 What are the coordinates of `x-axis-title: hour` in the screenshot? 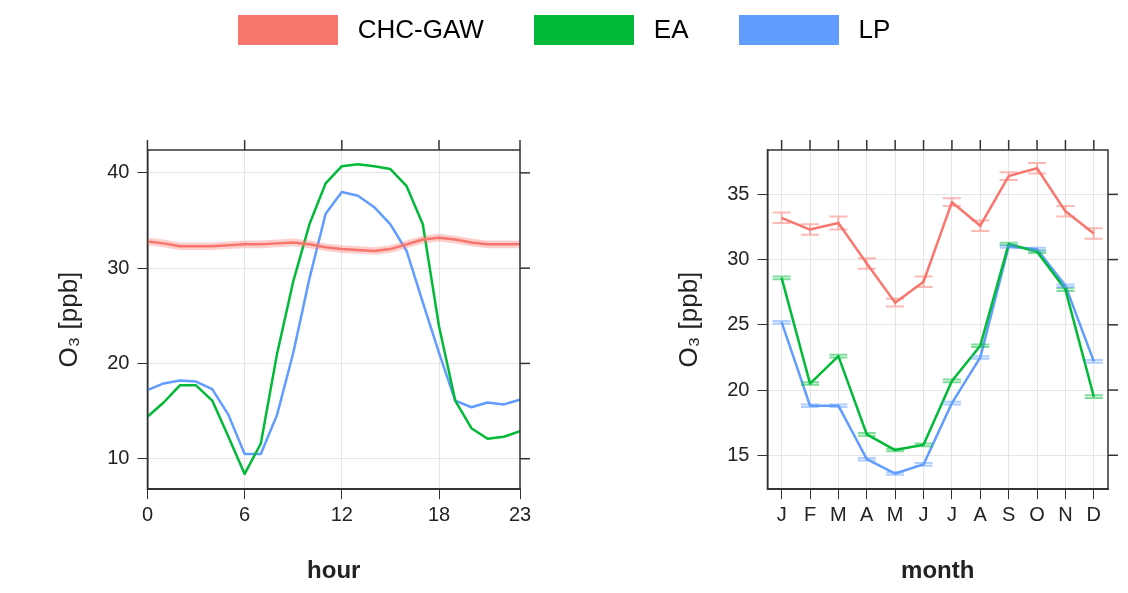 It's located at (334, 570).